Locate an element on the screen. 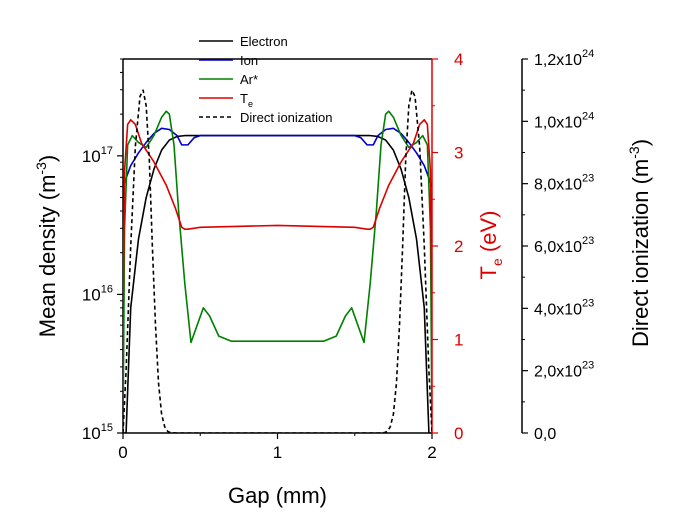 This screenshot has height=520, width=679. te-tick-label: 1 is located at coordinates (458, 340).